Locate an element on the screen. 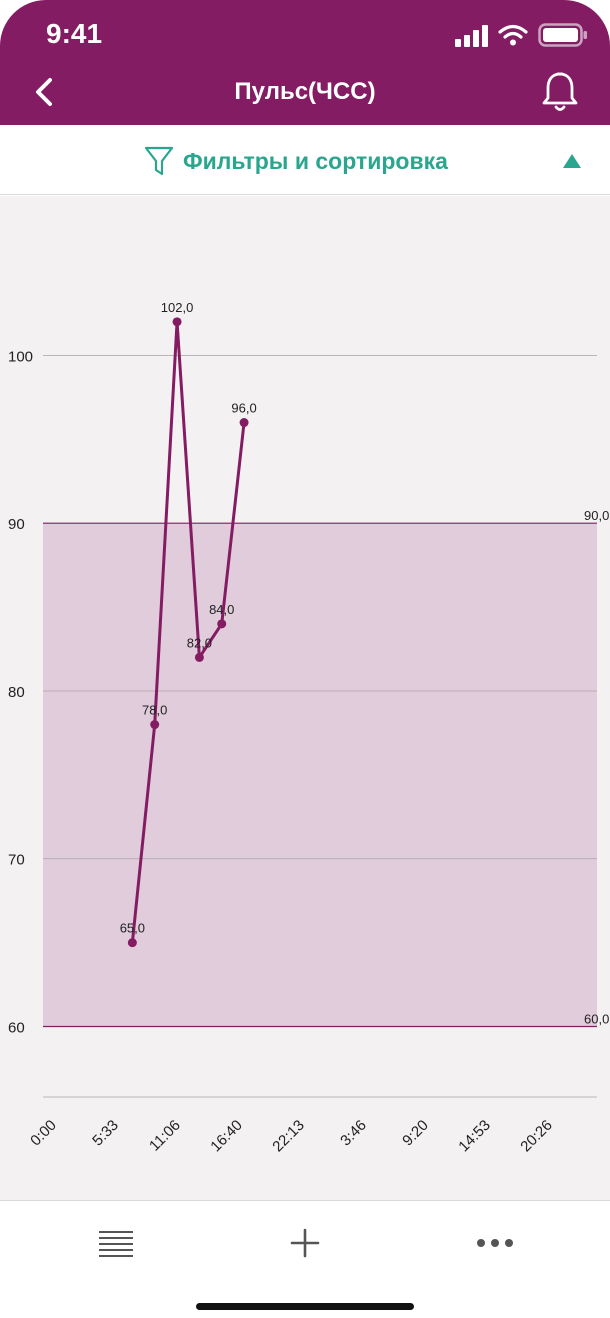 The image size is (610, 1318). list-button is located at coordinates (116, 1242).